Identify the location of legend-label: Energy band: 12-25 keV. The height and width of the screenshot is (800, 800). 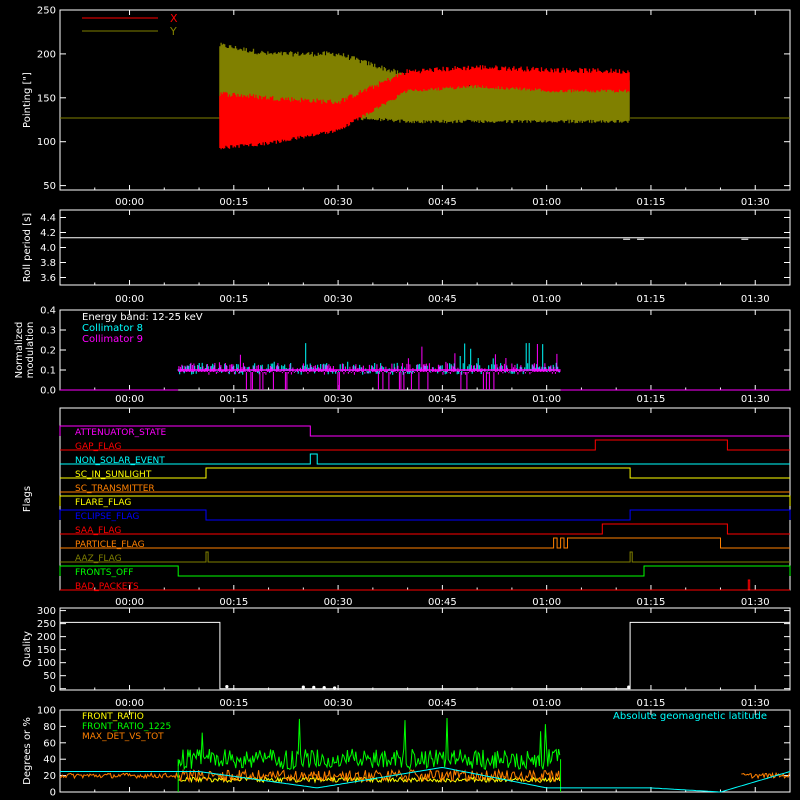
(142, 317).